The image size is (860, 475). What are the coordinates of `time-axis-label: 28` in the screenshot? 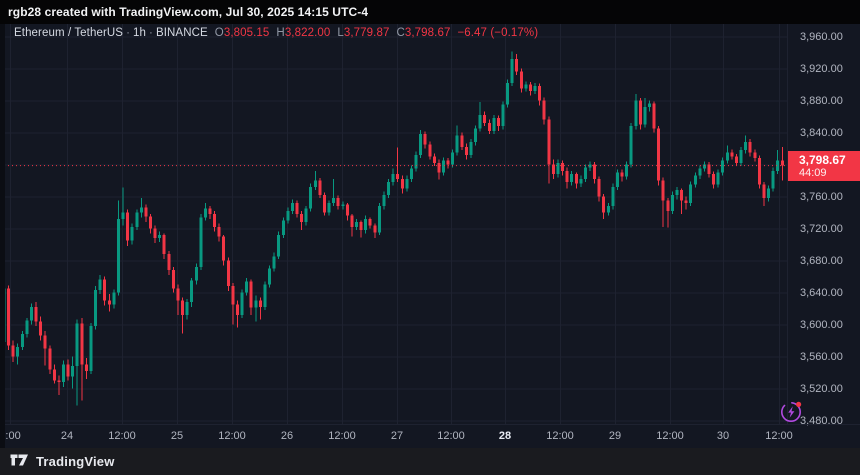 It's located at (505, 436).